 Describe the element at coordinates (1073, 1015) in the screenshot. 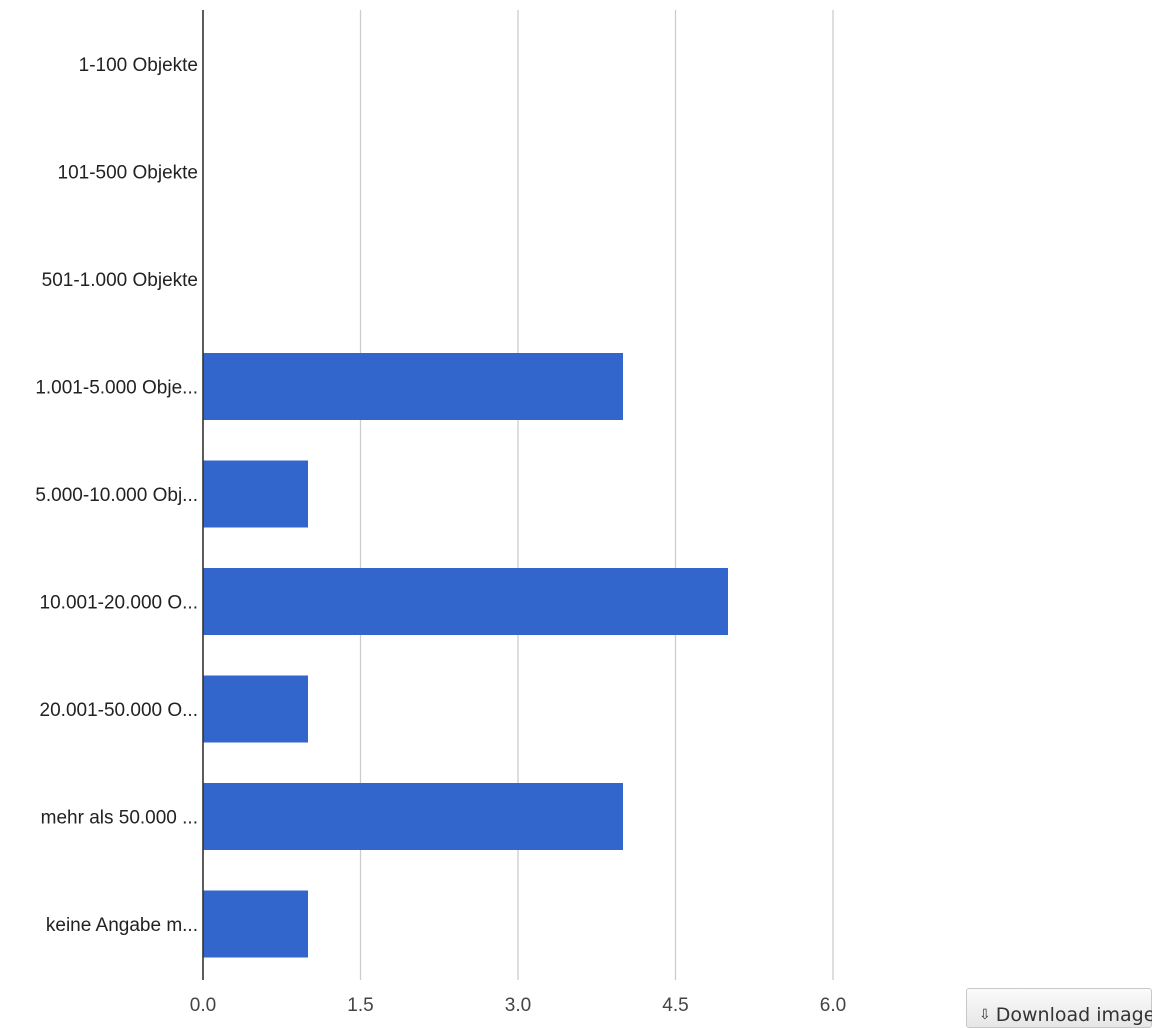

I see `download-button-label: Download image` at that location.